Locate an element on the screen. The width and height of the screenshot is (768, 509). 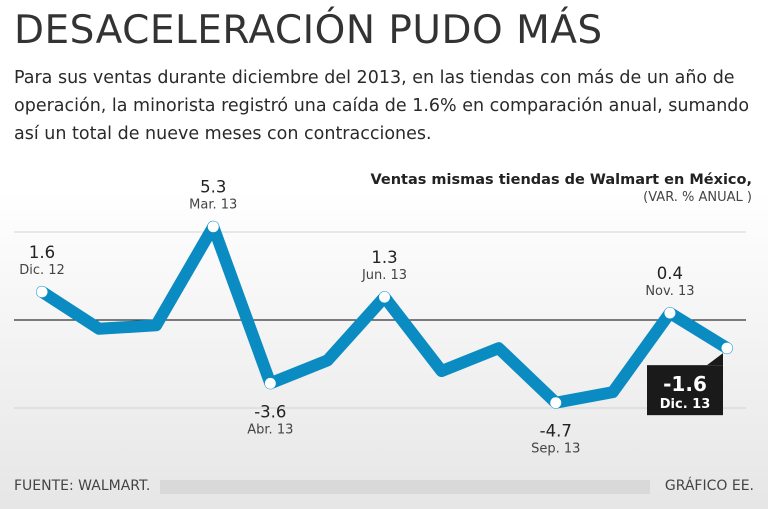
data-label-value: 1.3 is located at coordinates (384, 257).